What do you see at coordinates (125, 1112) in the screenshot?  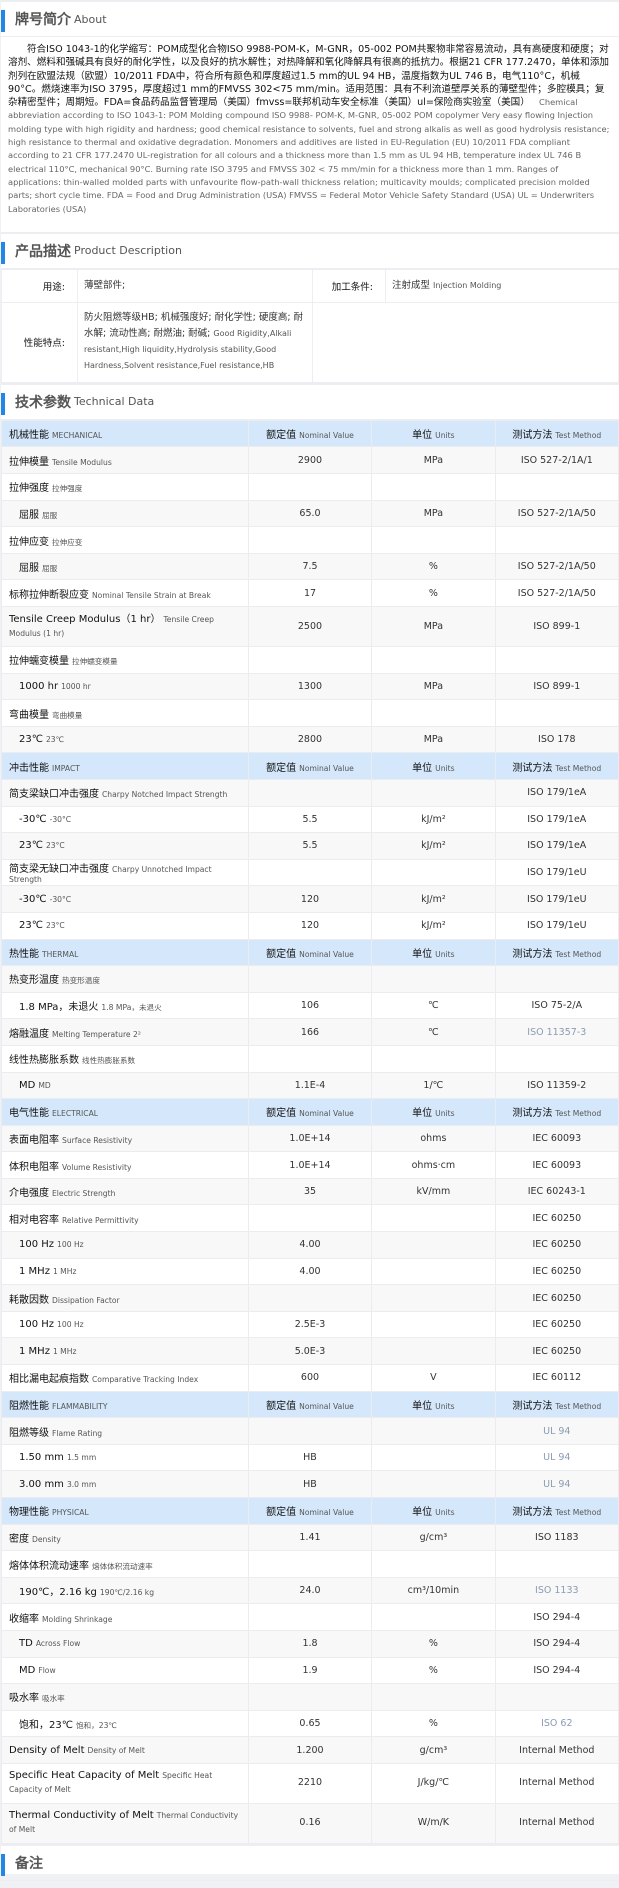 I see `section-name: 电气性能 ELECTRICAL` at bounding box center [125, 1112].